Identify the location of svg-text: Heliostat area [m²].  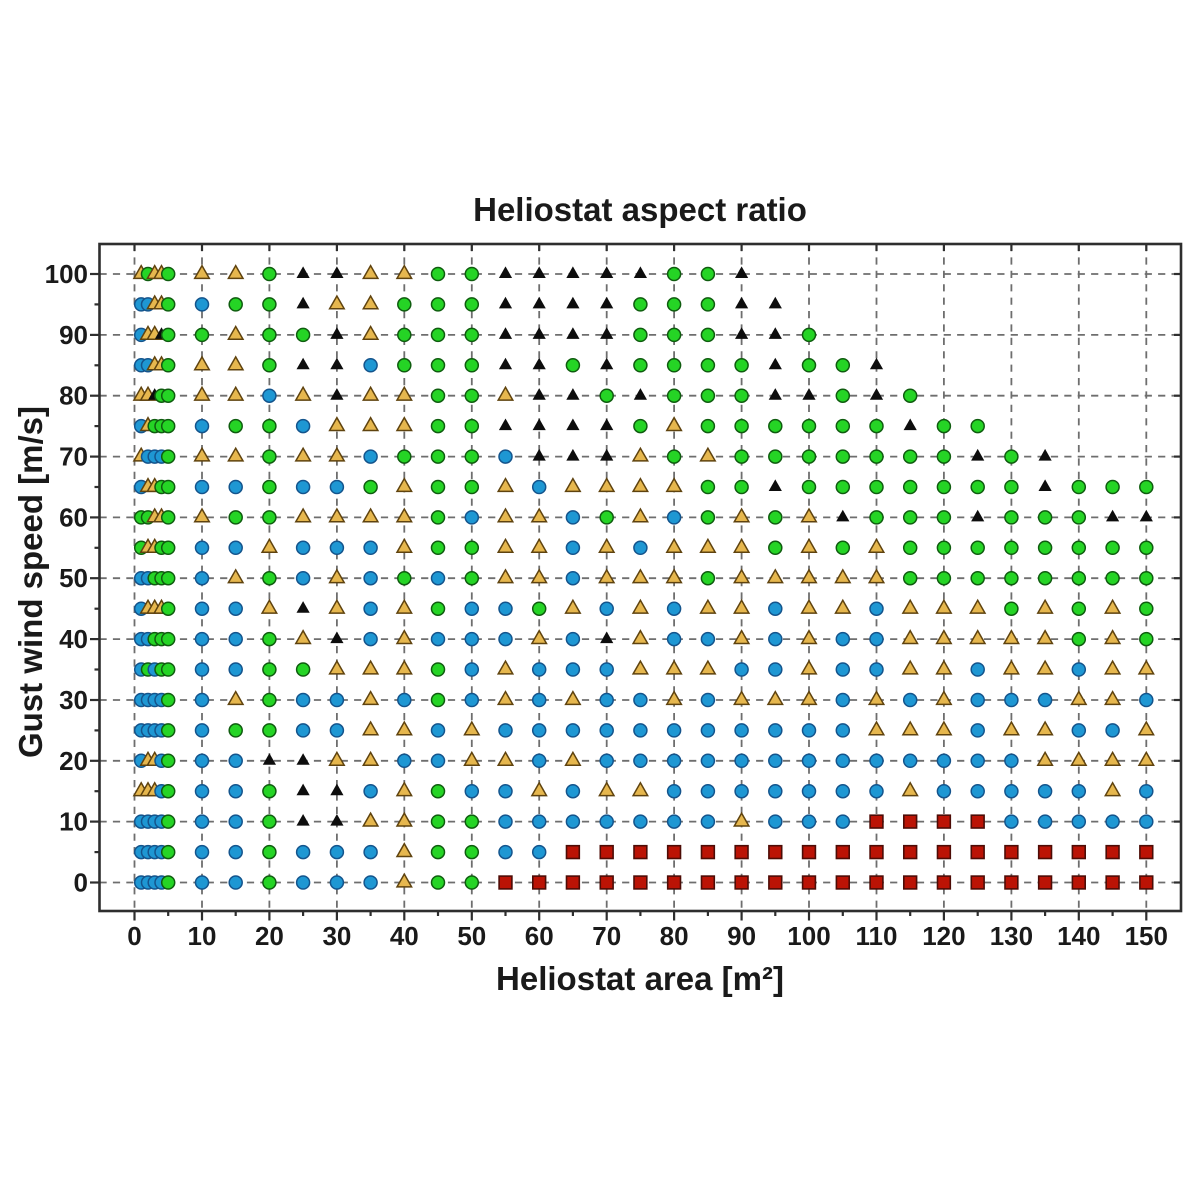
(640, 978).